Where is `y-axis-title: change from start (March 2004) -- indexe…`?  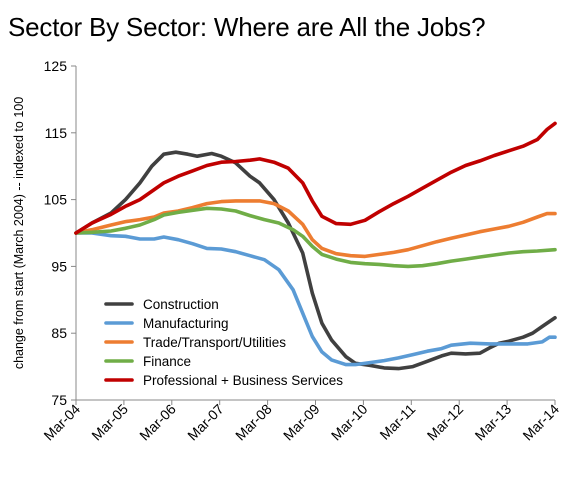
y-axis-title: change from start (March 2004) -- indexe… is located at coordinates (19, 233).